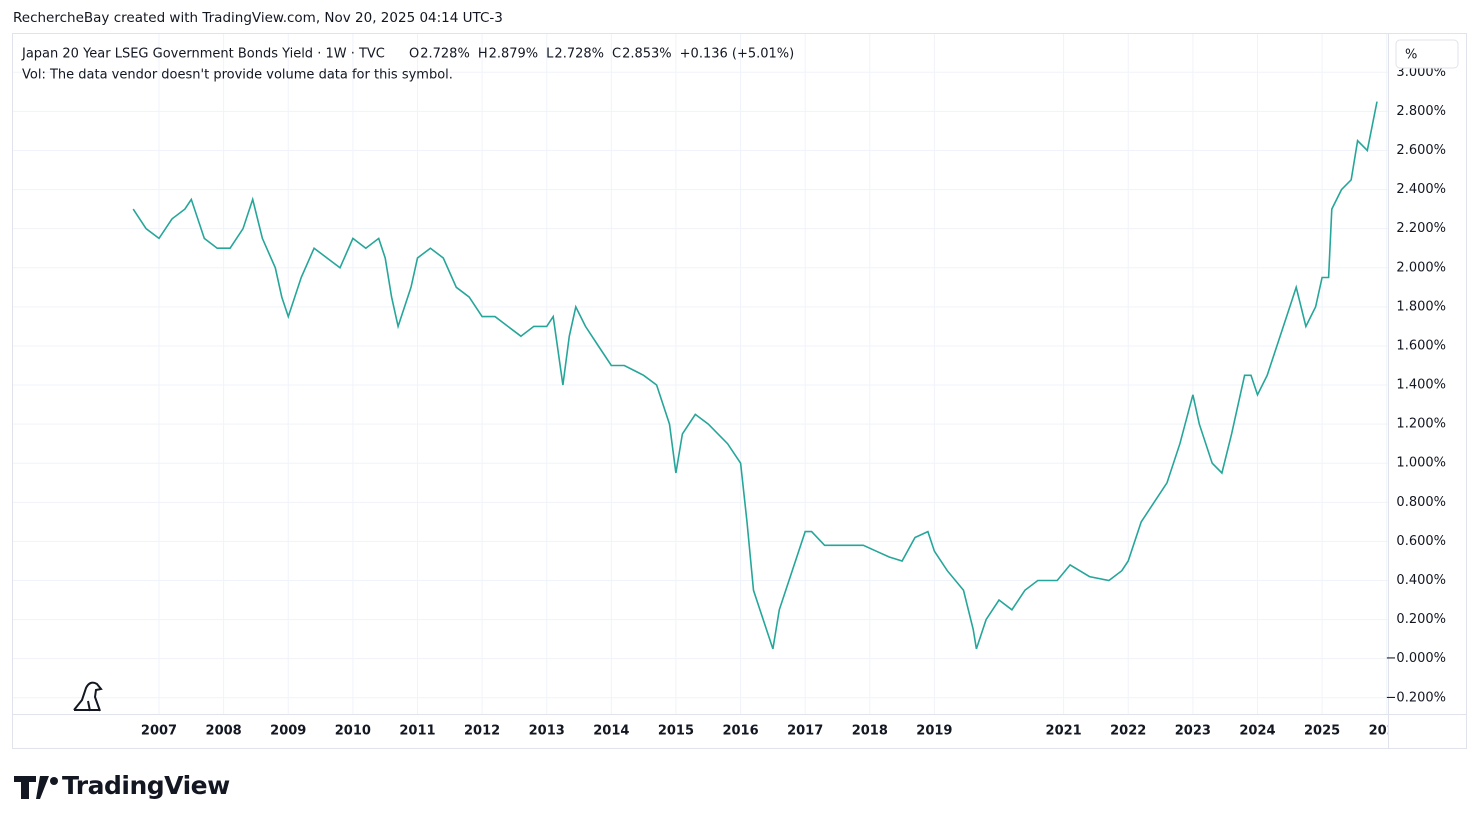  What do you see at coordinates (647, 54) in the screenshot?
I see `quote-value: 2.853%` at bounding box center [647, 54].